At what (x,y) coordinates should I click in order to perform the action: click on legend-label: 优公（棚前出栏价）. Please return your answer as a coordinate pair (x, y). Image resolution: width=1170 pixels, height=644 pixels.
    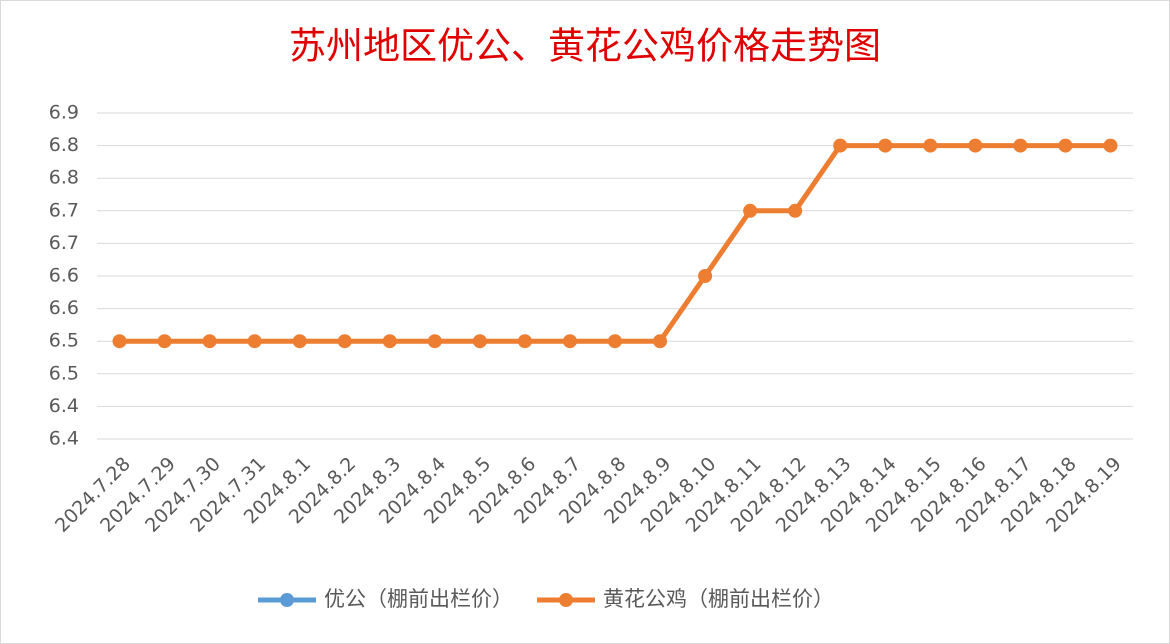
    Looking at the image, I should click on (418, 599).